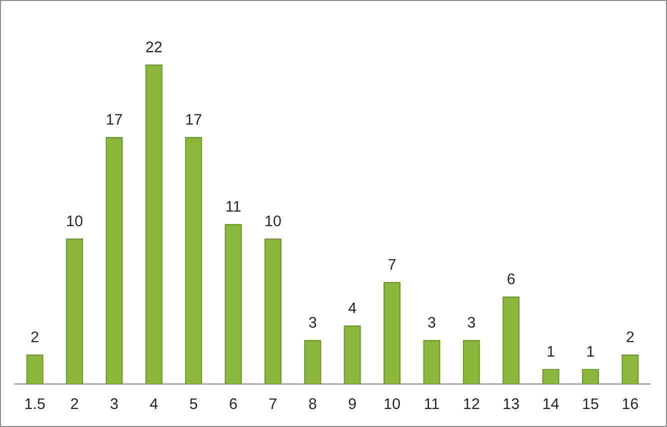 The height and width of the screenshot is (427, 667). I want to click on x-tick-label: 5, so click(194, 404).